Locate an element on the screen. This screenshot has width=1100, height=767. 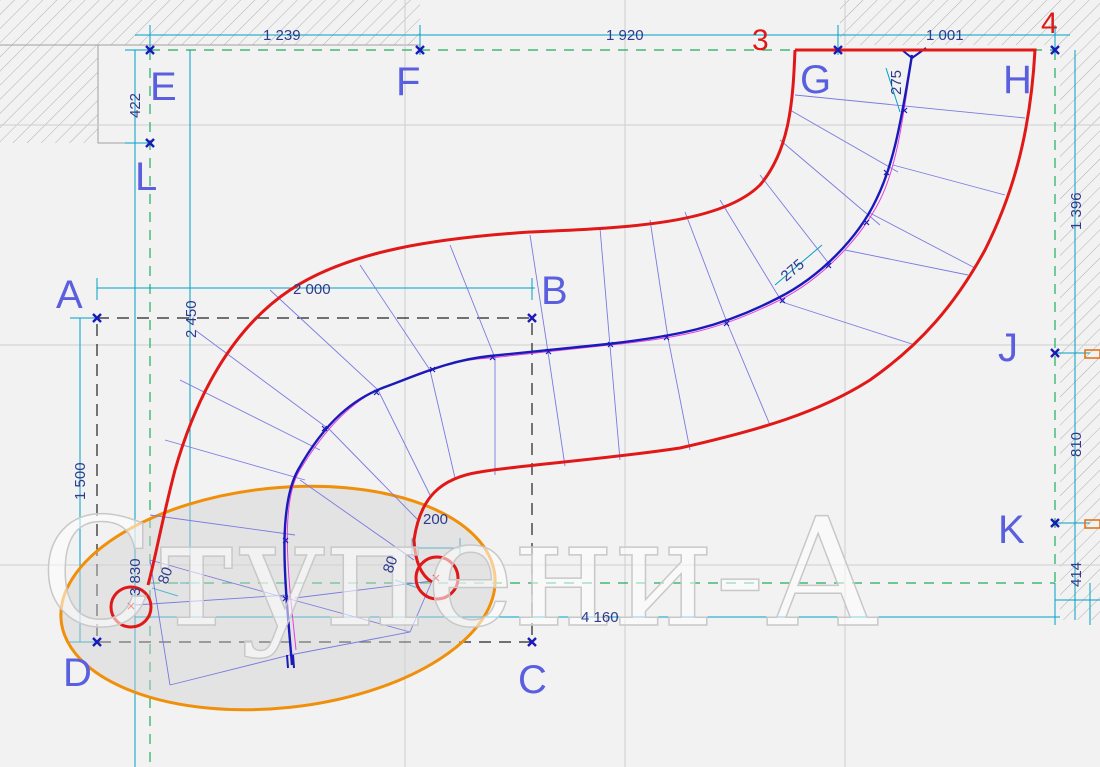
label-j: J is located at coordinates (1008, 348).